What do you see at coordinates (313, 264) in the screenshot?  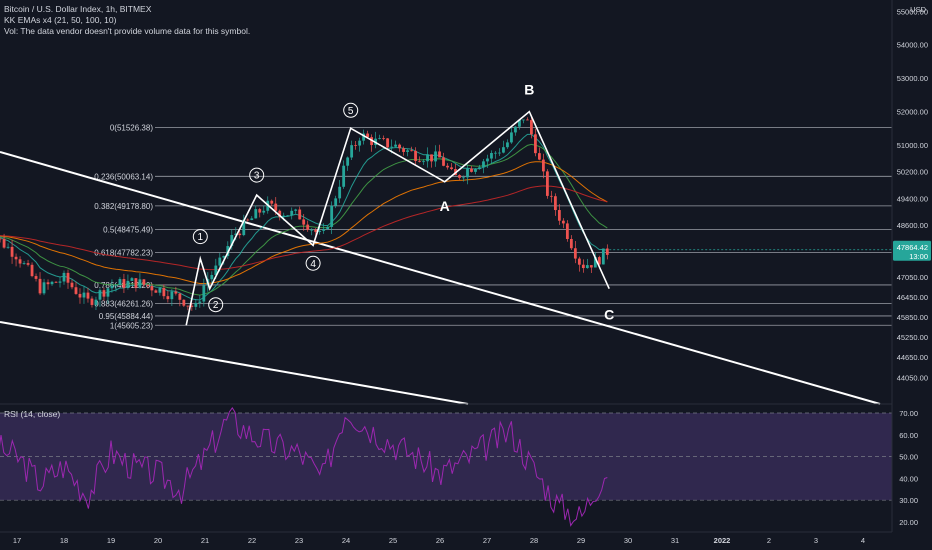 I see `wave-label-4: 4` at bounding box center [313, 264].